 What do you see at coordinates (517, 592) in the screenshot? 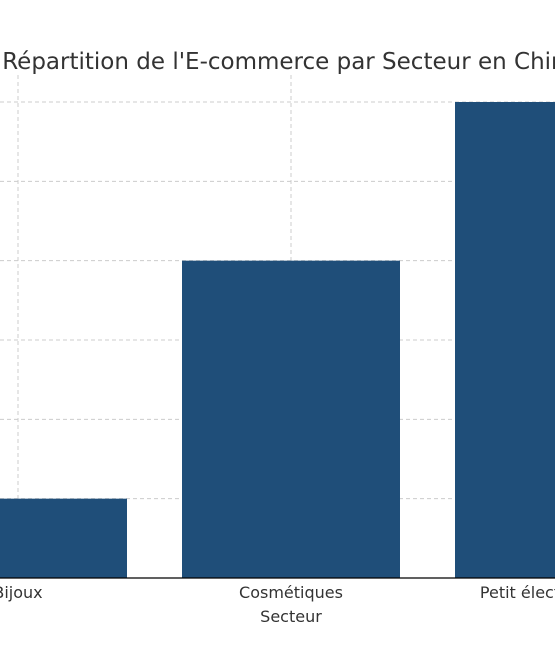
I see `x-tick-label: Petit électroménager` at bounding box center [517, 592].